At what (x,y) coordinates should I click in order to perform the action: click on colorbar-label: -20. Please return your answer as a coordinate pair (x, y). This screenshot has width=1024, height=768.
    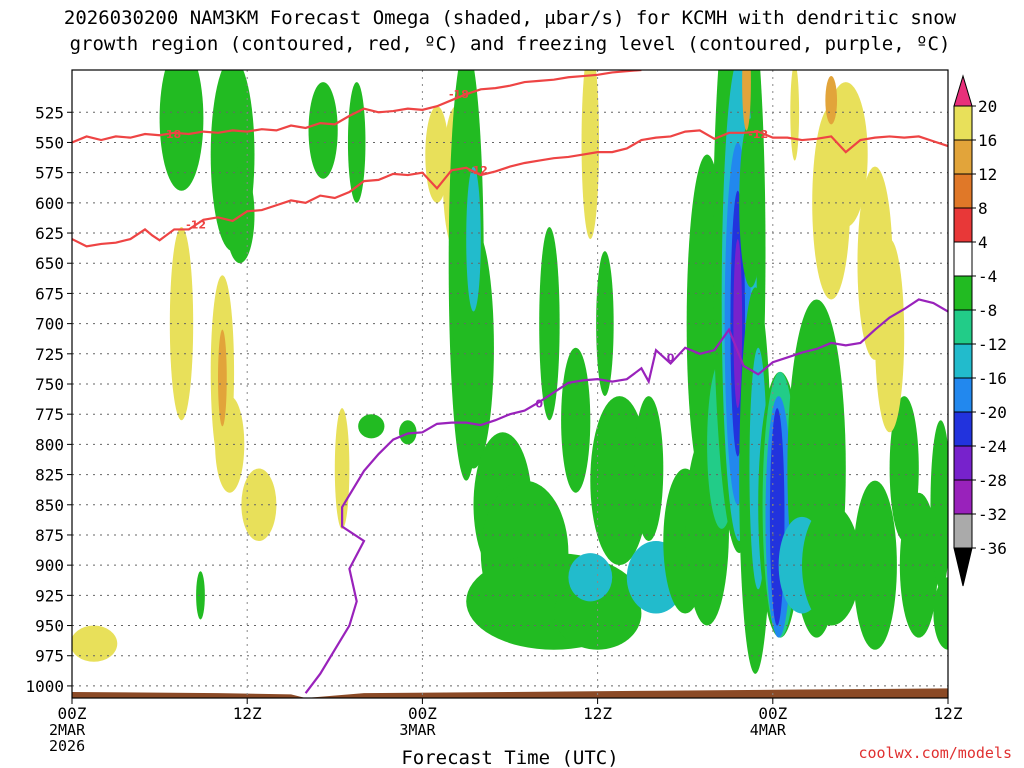
    Looking at the image, I should click on (992, 412).